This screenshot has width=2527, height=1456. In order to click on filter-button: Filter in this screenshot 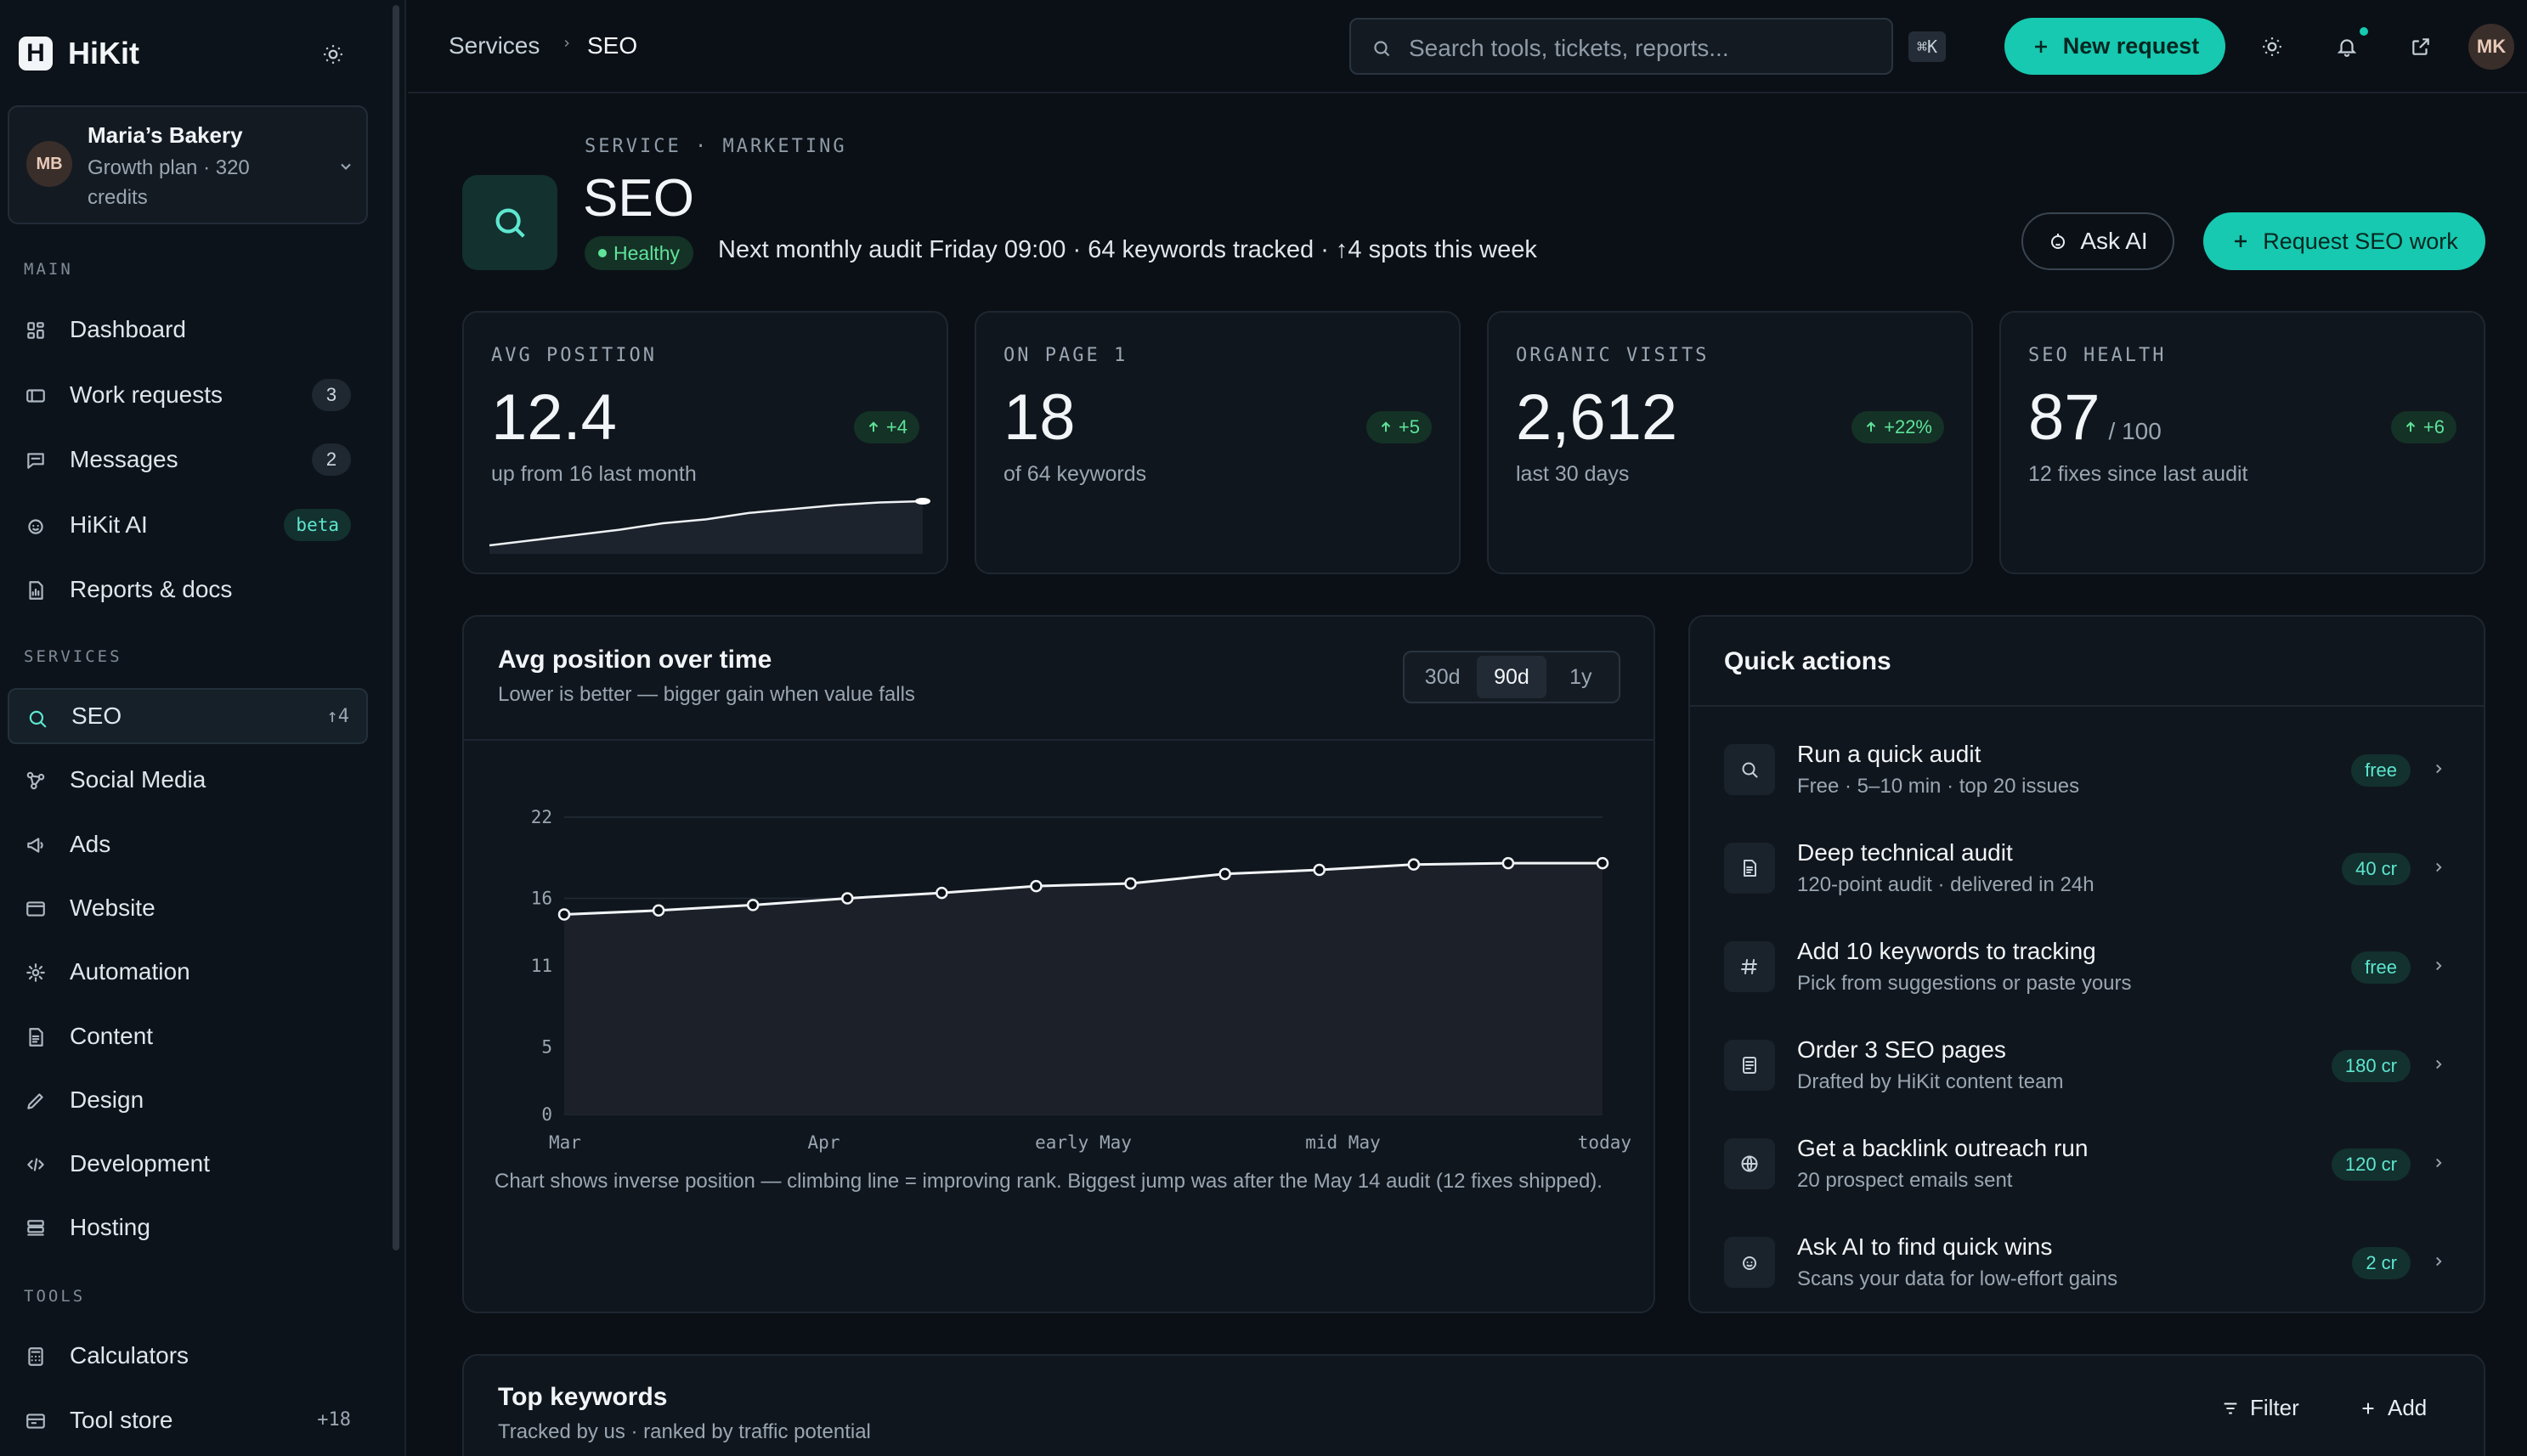, I will do `click(2260, 1408)`.